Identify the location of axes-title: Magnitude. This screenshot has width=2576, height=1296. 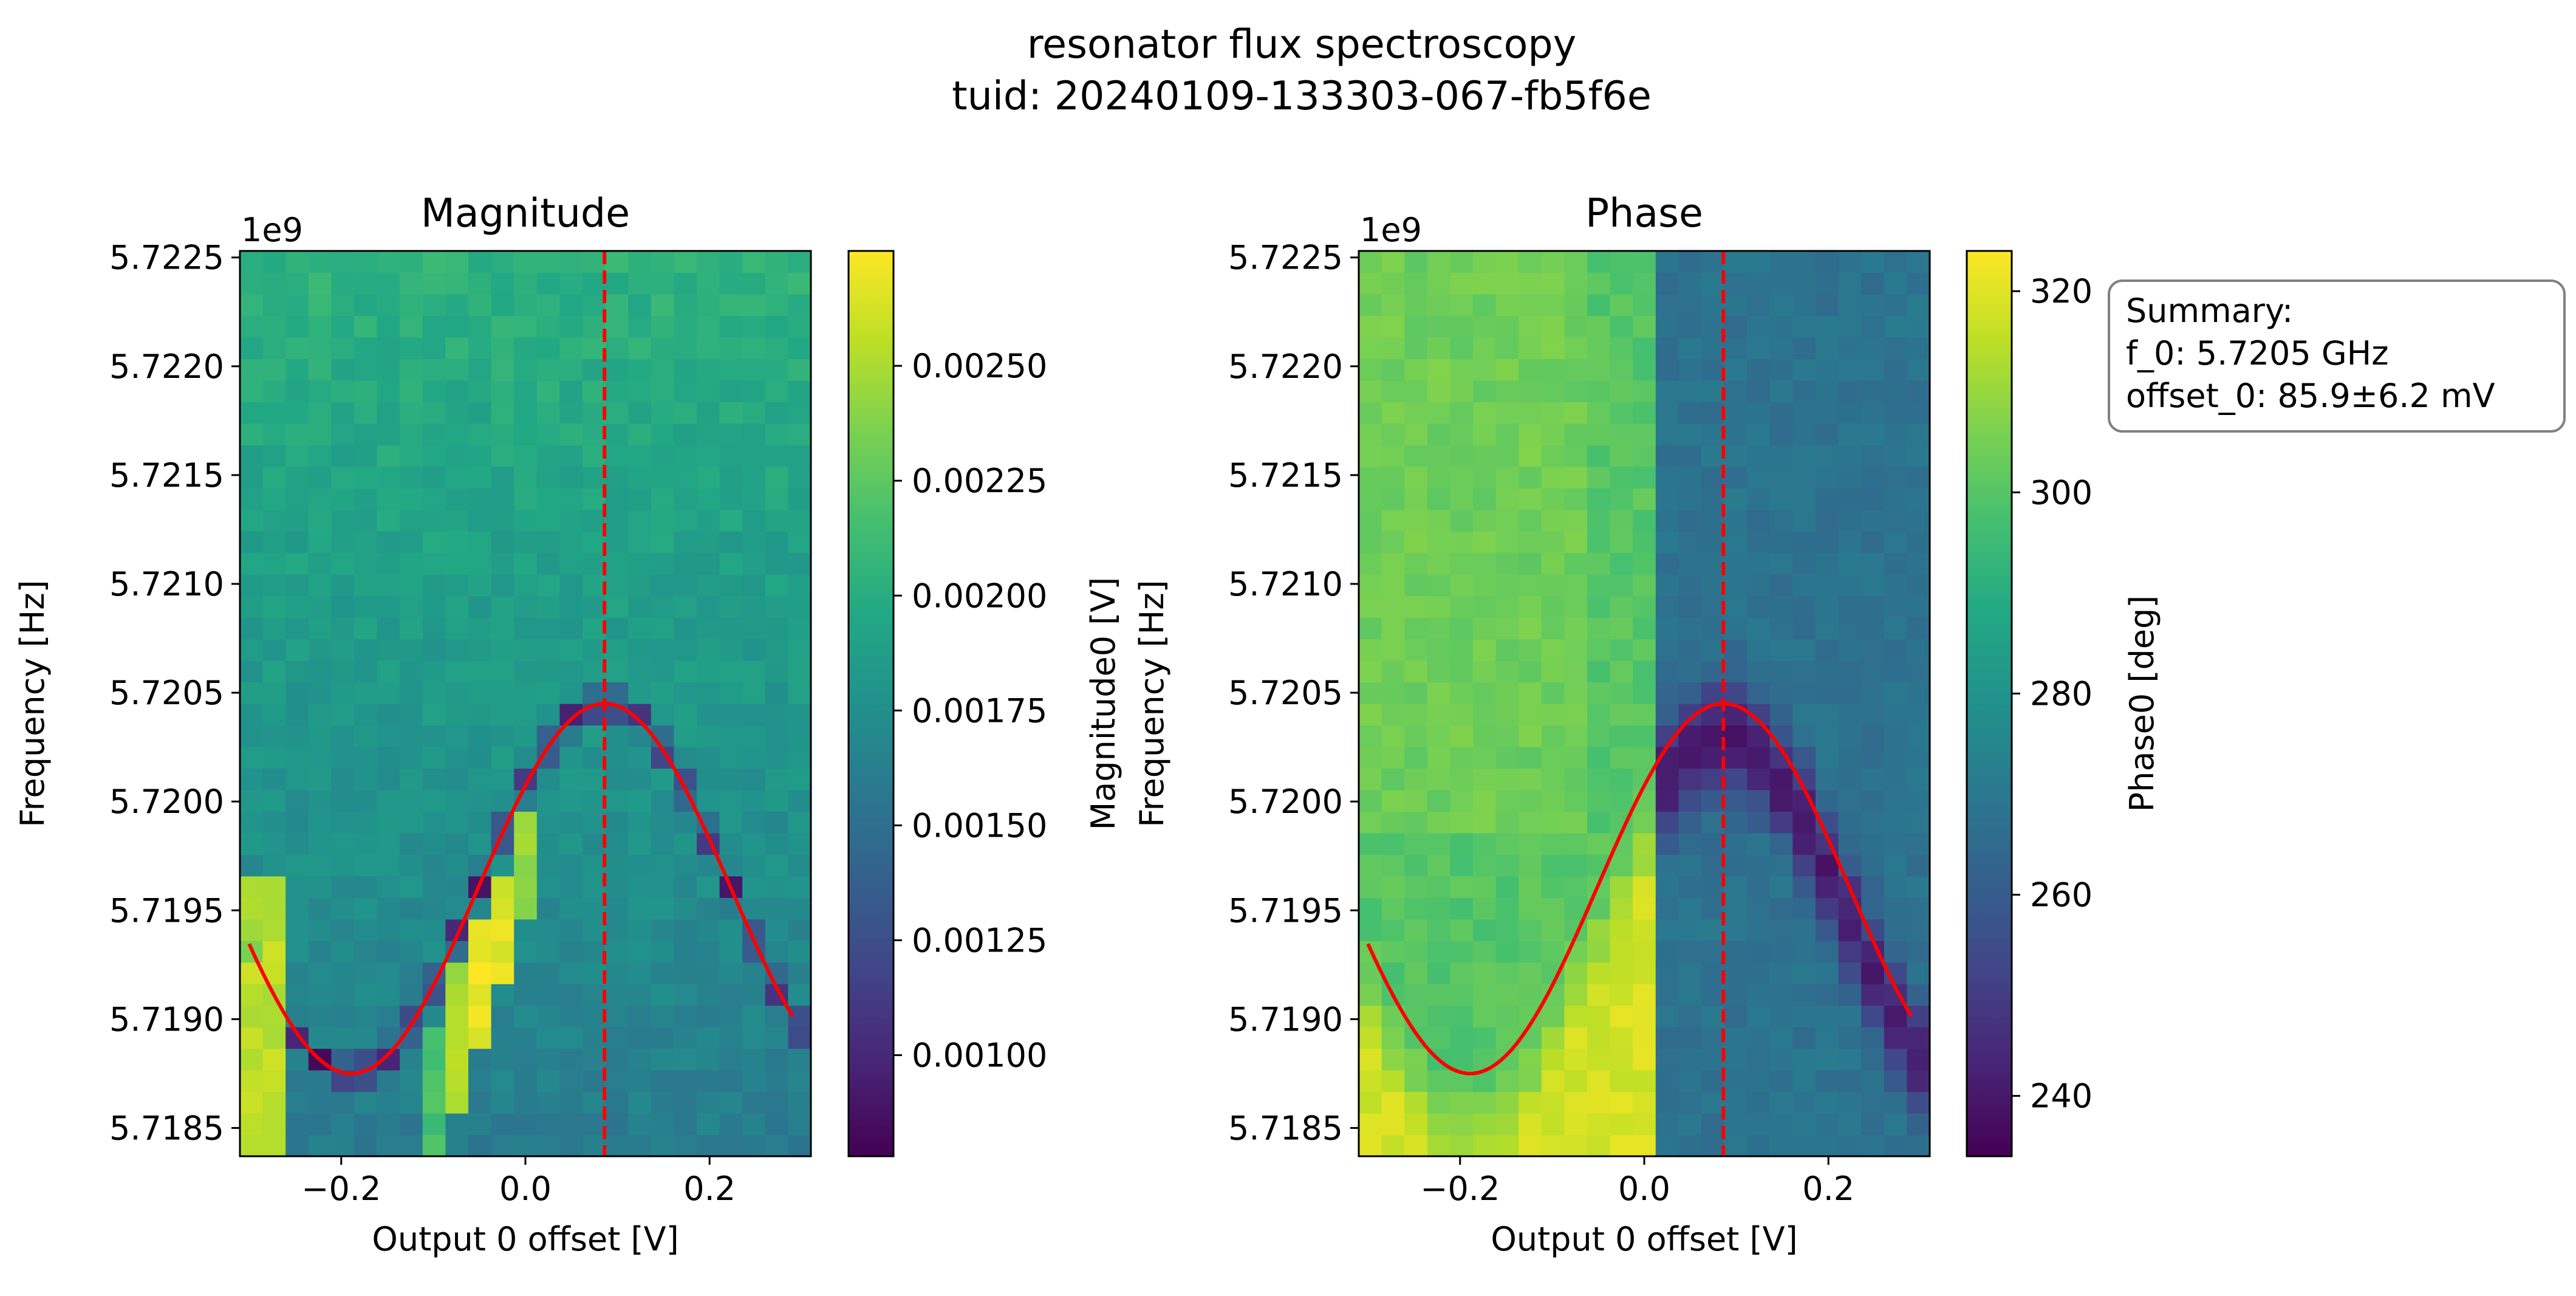
(525, 213).